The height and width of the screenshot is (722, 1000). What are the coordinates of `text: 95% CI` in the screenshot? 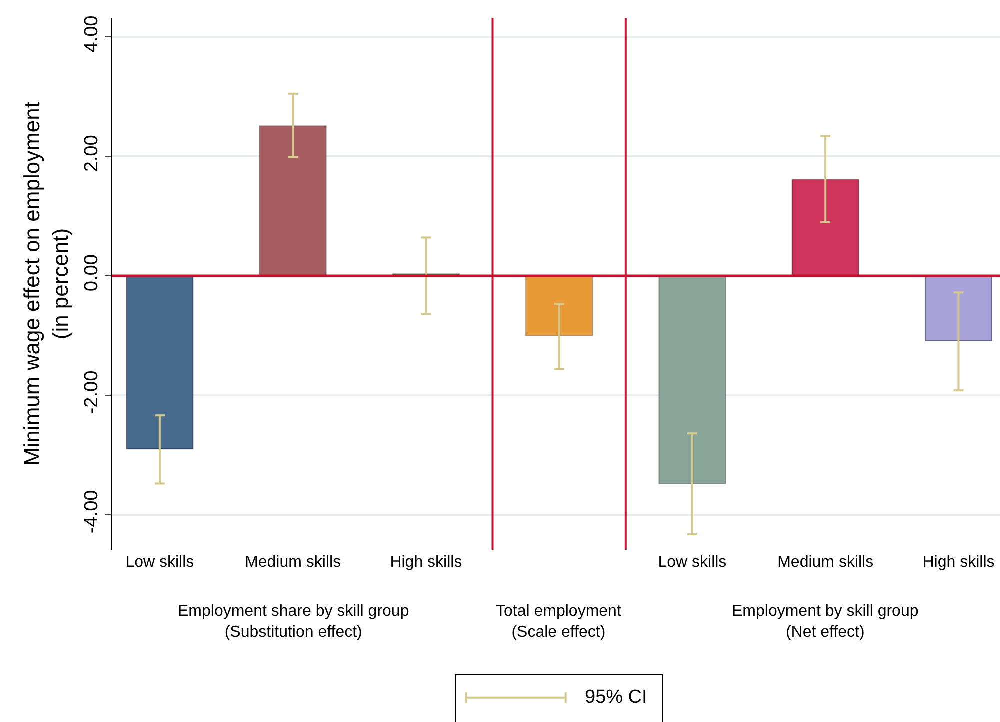 It's located at (616, 697).